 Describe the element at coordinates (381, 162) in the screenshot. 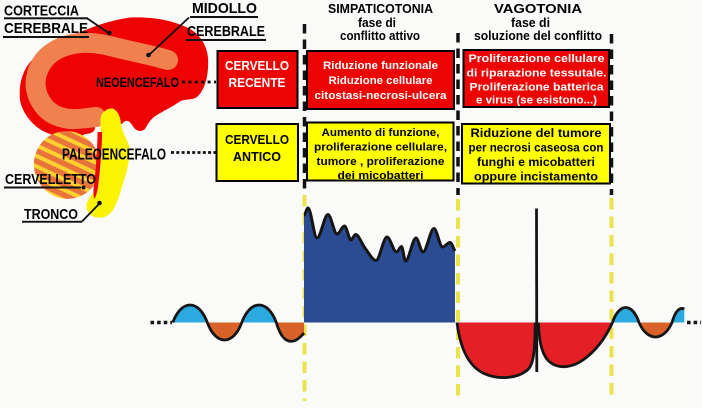

I see `svg-text: tumore , proliferazione` at that location.